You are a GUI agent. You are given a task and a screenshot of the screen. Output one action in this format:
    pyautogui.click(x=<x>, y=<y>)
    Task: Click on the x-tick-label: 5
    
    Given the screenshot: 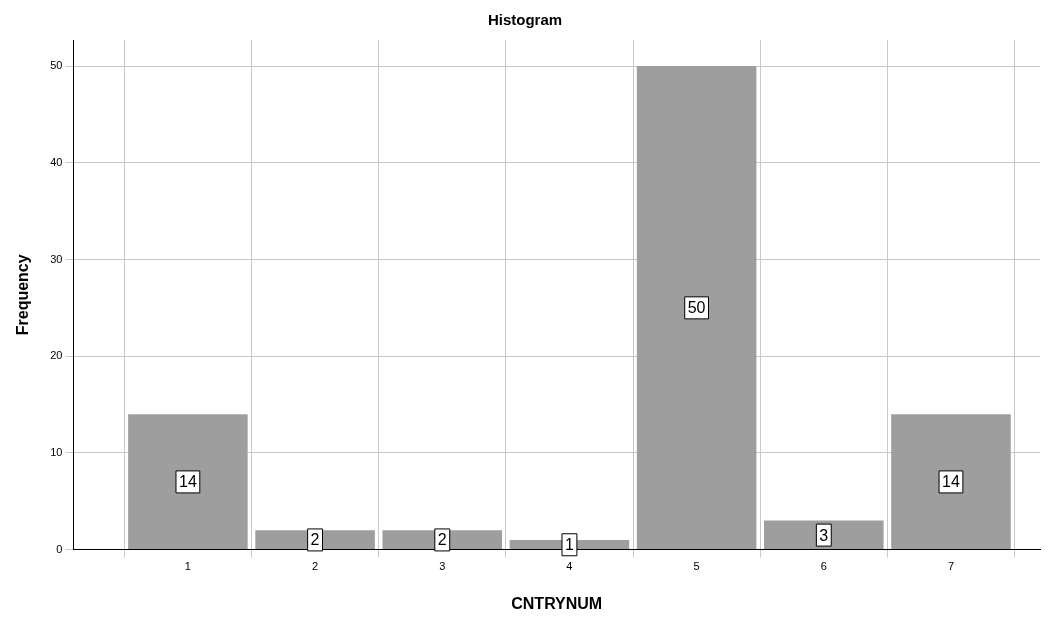 What is the action you would take?
    pyautogui.click(x=696, y=566)
    